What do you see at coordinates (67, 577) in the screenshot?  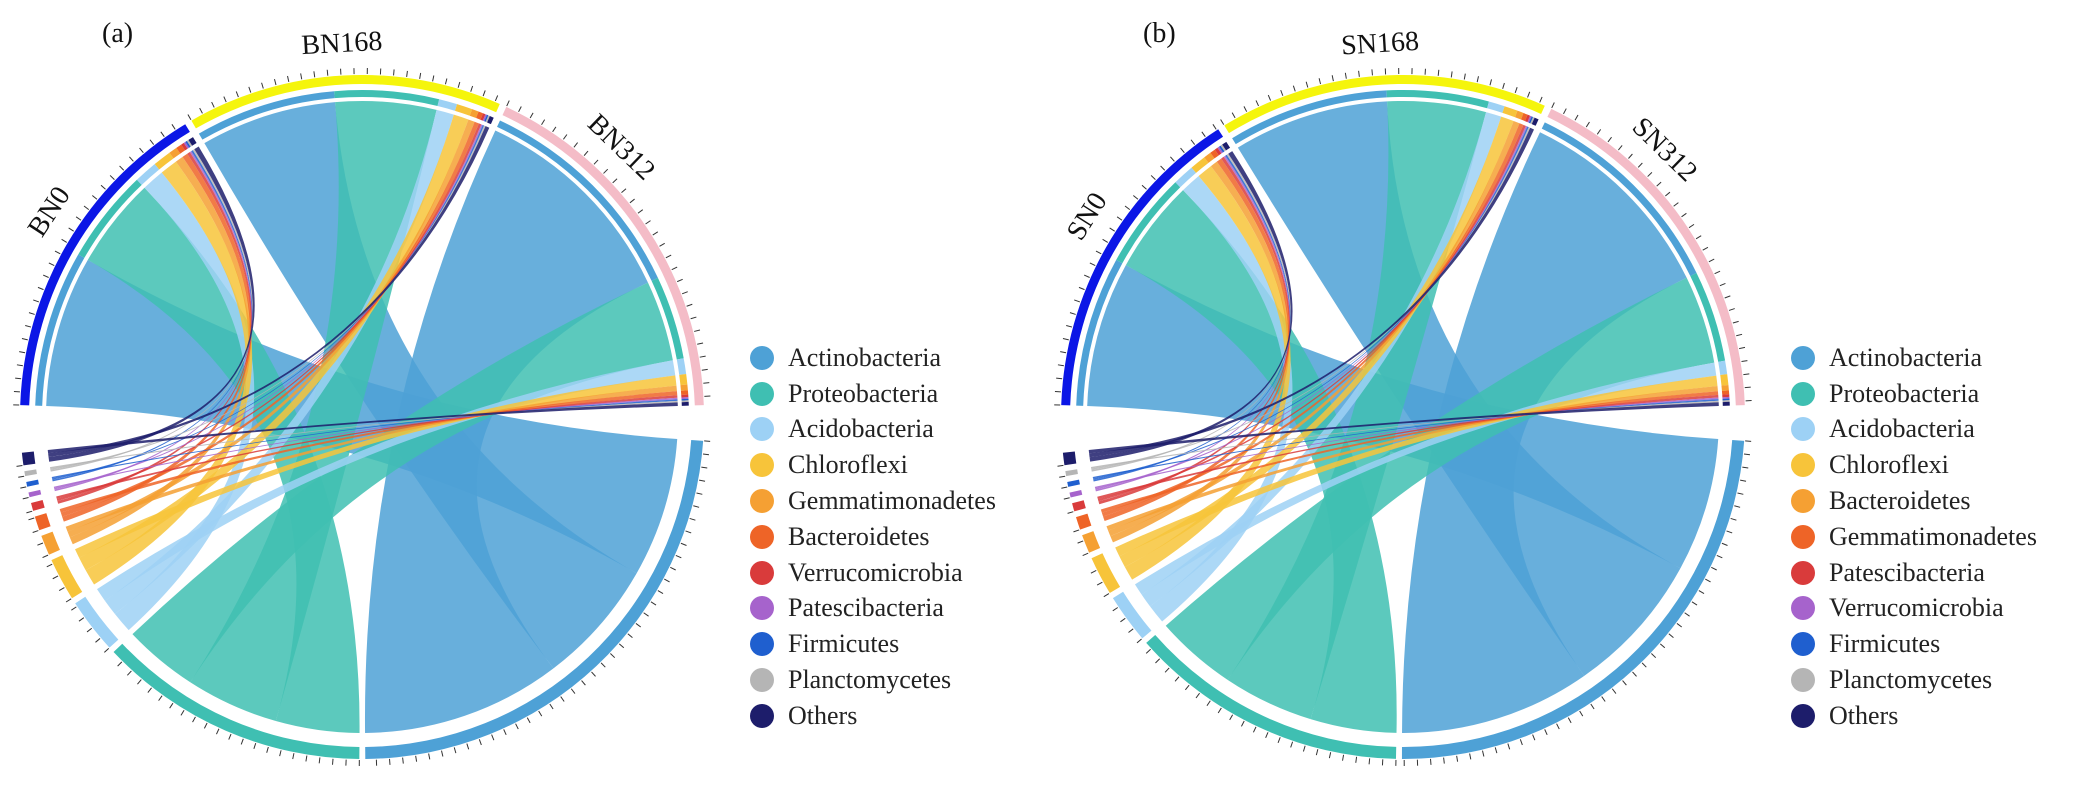 I see `phylum-arc-chloroflexi` at bounding box center [67, 577].